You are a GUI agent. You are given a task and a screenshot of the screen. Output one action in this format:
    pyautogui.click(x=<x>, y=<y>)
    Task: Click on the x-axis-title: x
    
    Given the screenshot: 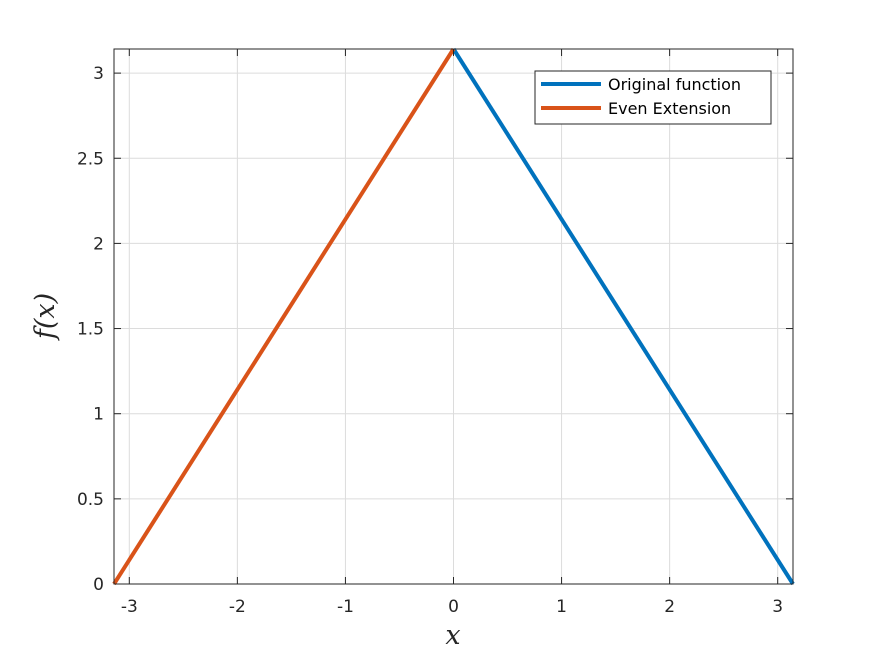 What is the action you would take?
    pyautogui.click(x=452, y=635)
    